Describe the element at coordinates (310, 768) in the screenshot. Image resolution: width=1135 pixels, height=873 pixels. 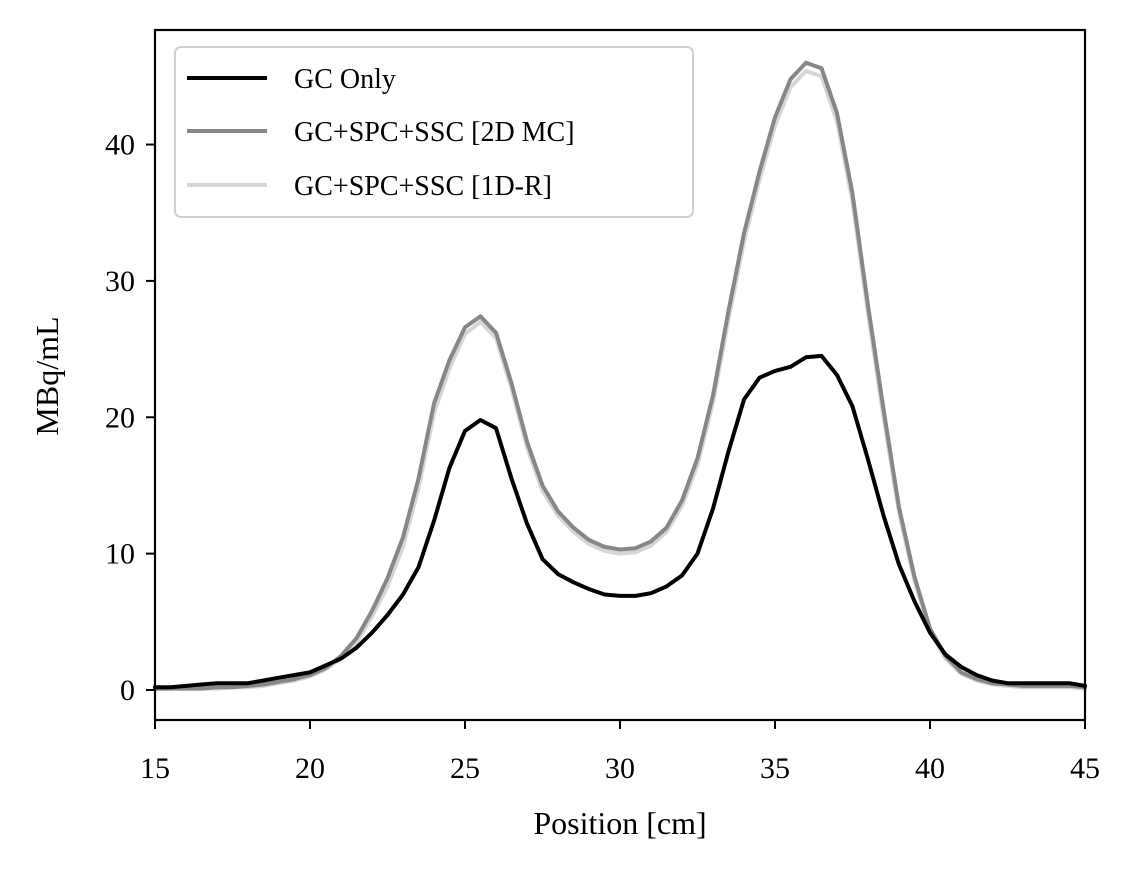
I see `x-tick-label: 20` at that location.